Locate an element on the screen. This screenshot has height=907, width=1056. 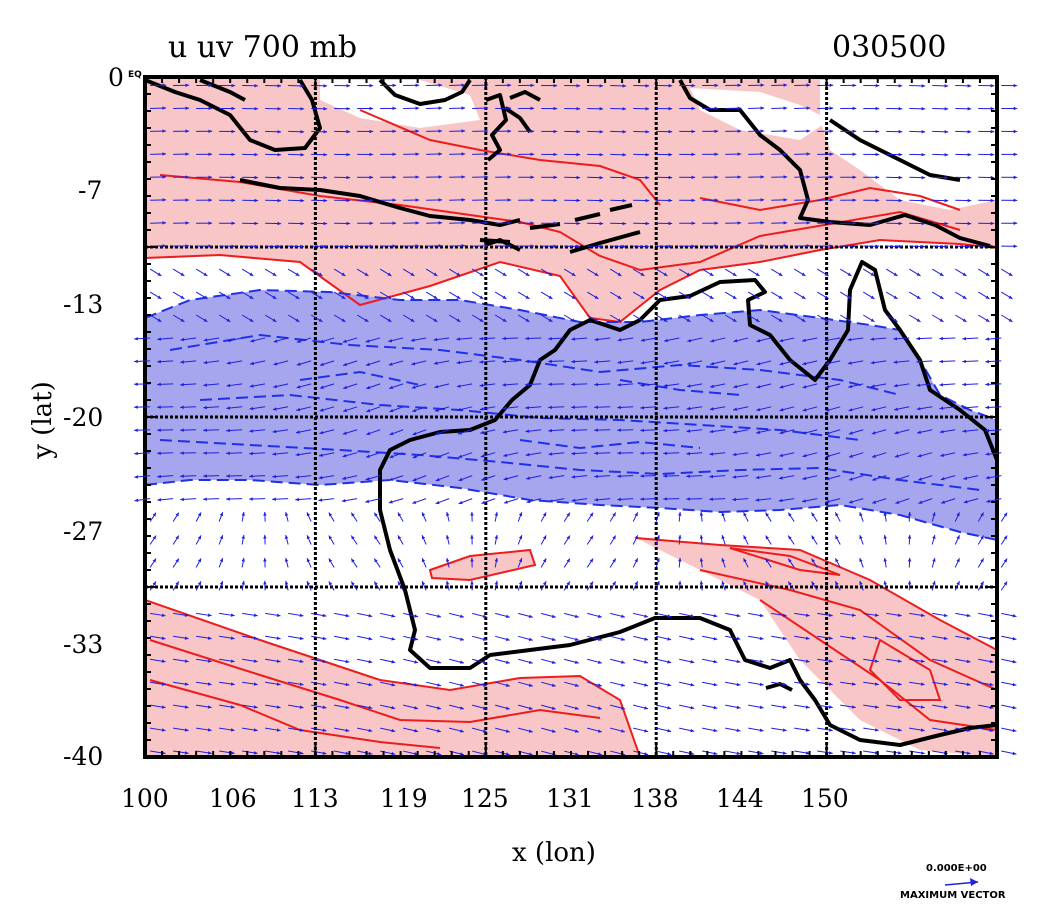
y-tick-label: -7 is located at coordinates (90, 190).